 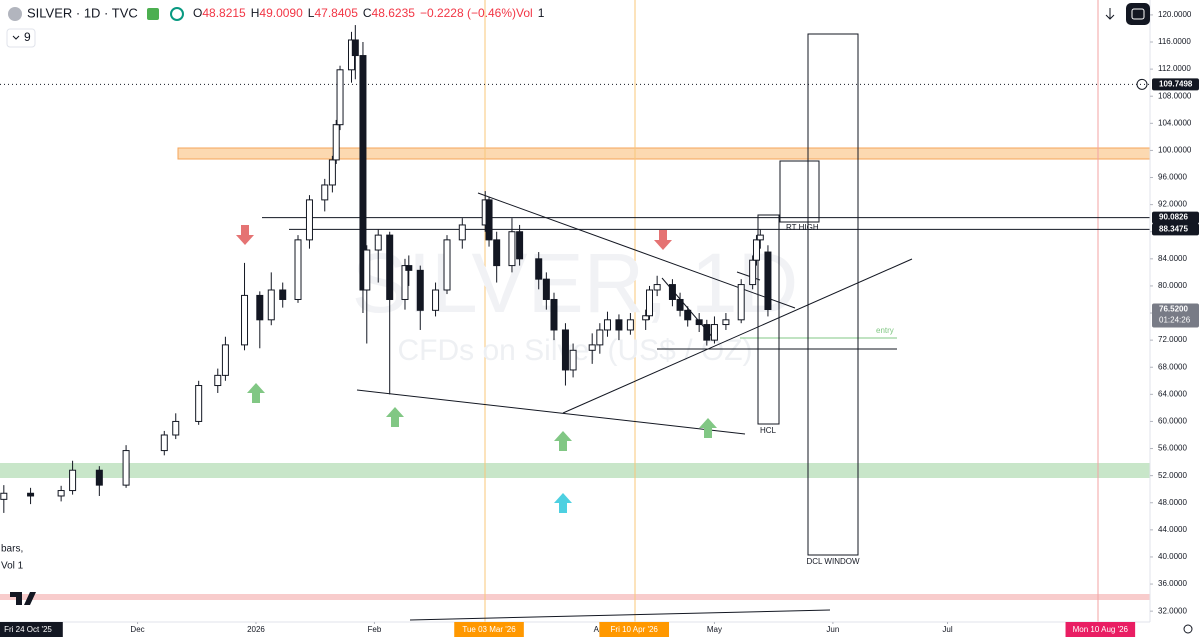 I want to click on x-tick-label: Dec, so click(x=137, y=629).